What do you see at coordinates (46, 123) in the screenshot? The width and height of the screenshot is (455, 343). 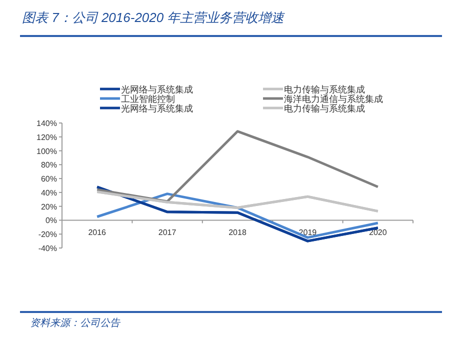 I see `y-tick-label: 140%` at bounding box center [46, 123].